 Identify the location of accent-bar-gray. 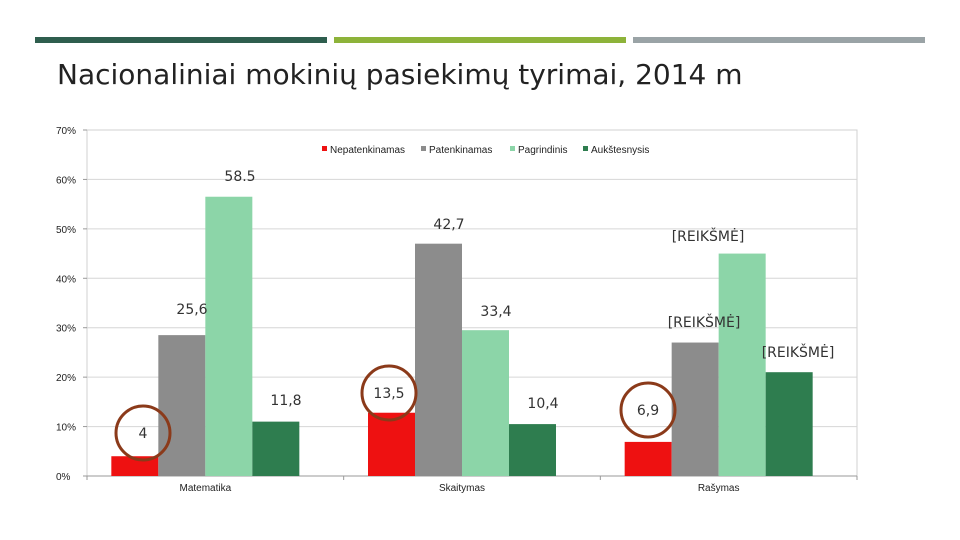
(779, 40).